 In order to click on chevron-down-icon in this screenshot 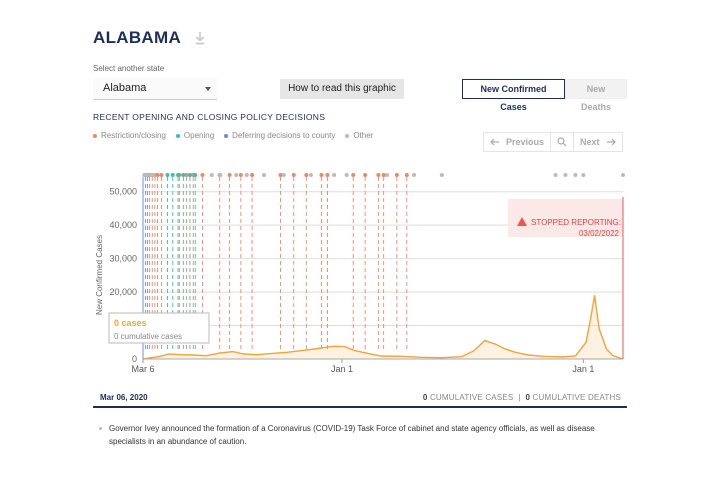, I will do `click(208, 89)`.